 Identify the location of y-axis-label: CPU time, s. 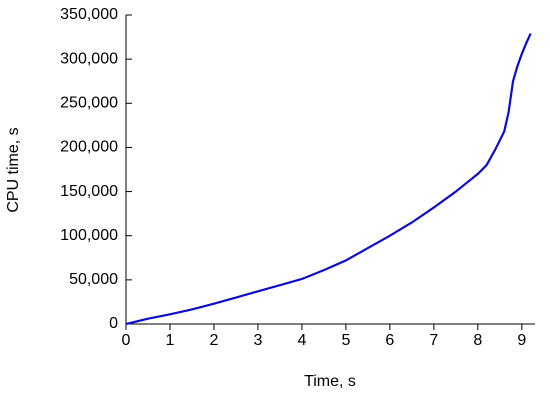
(13, 169).